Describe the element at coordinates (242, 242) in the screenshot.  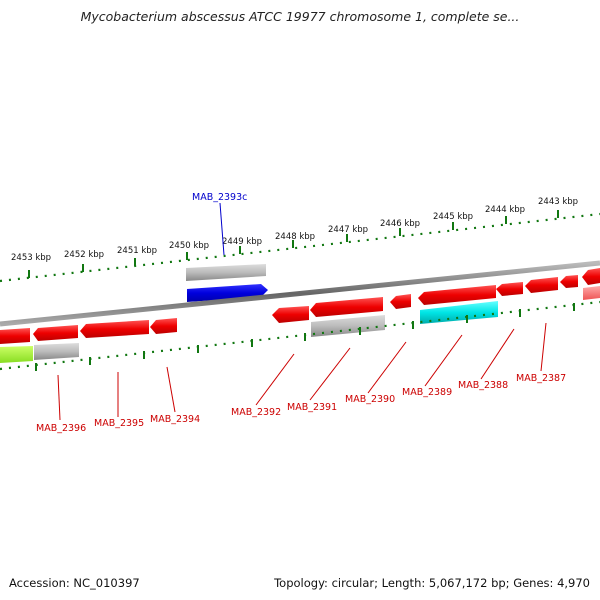
I see `kbp-label-2449: 2449 kbp` at that location.